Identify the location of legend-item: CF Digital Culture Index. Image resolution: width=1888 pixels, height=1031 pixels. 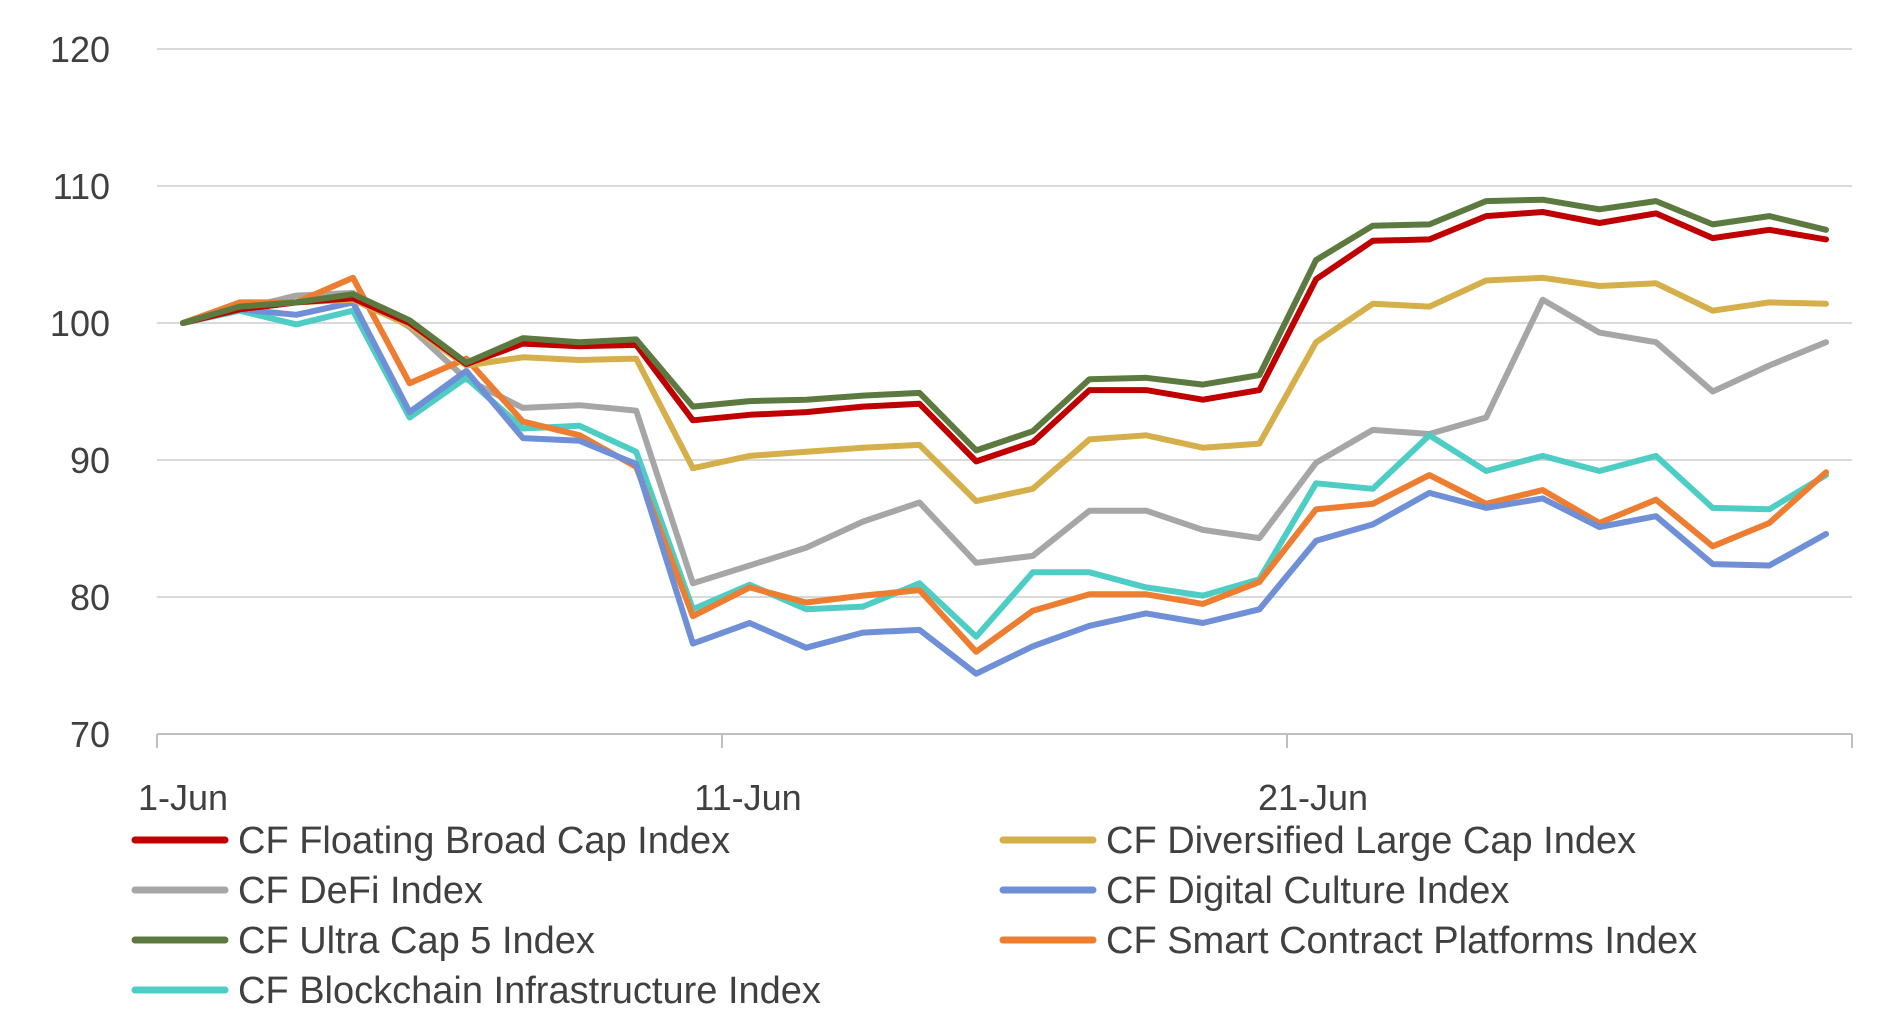
(1254, 891).